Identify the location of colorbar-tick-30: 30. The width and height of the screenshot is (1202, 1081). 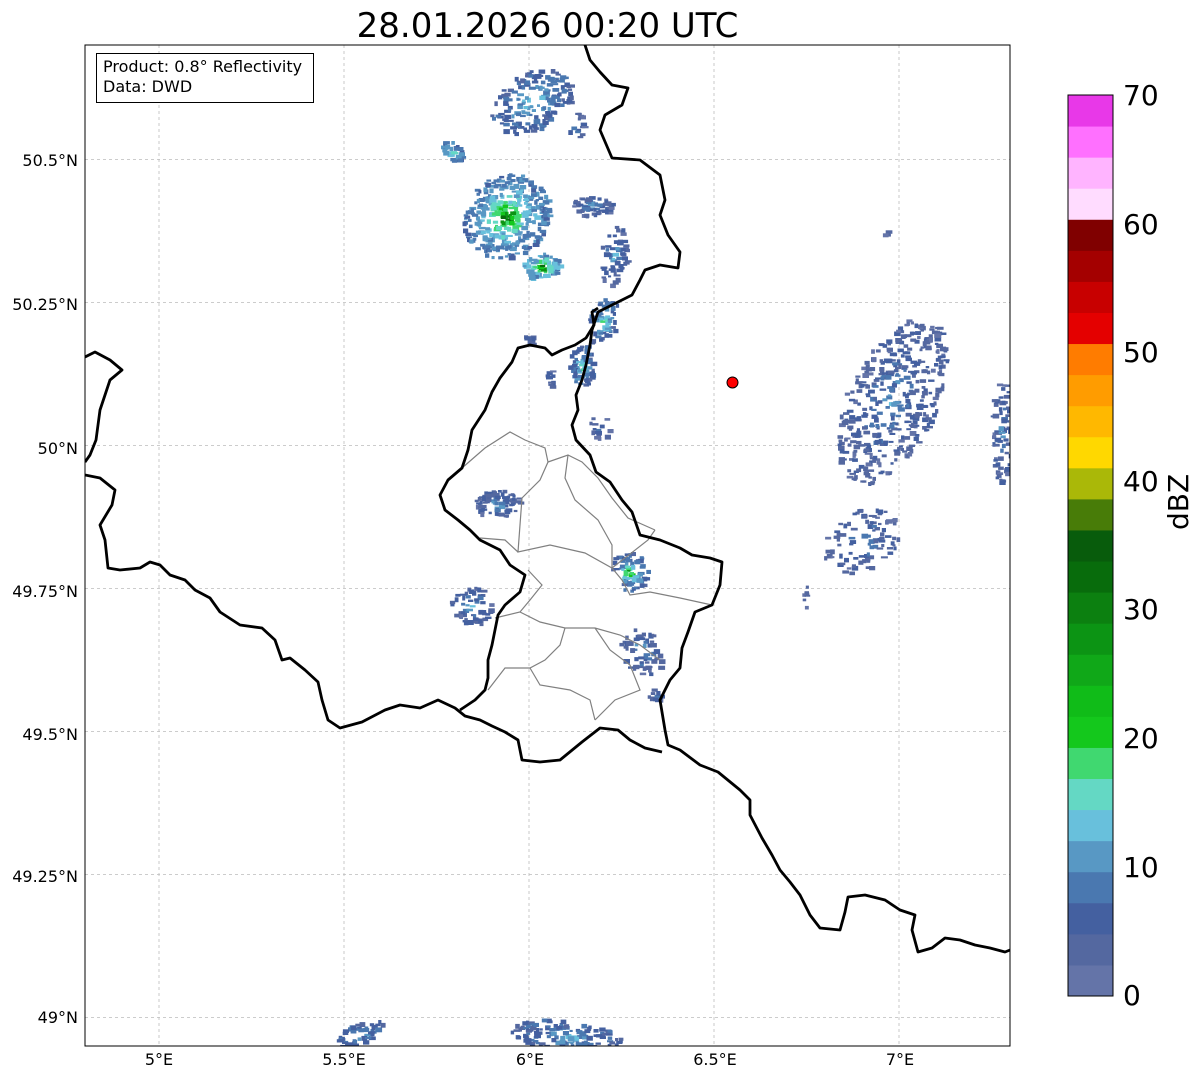
(1141, 609).